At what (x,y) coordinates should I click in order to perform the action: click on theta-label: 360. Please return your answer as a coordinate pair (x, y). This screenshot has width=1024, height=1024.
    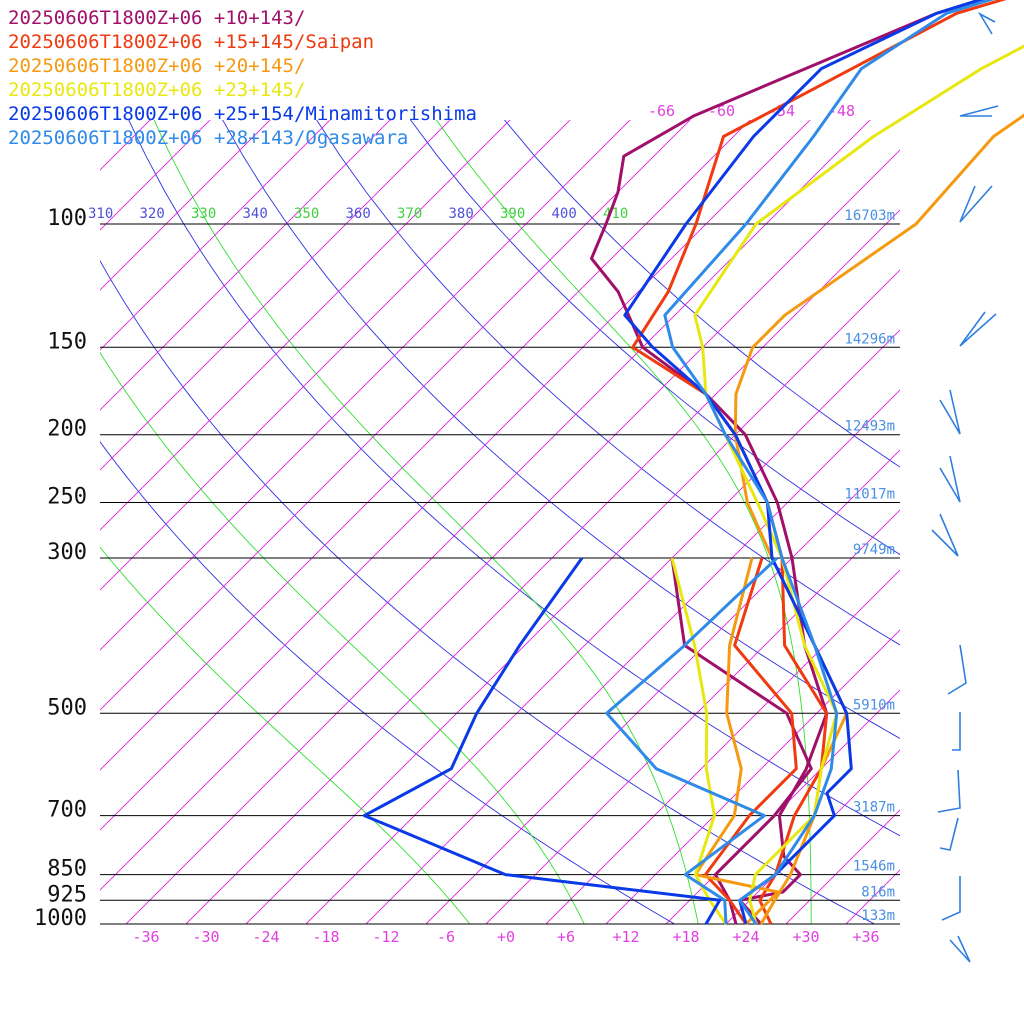
    Looking at the image, I should click on (358, 214).